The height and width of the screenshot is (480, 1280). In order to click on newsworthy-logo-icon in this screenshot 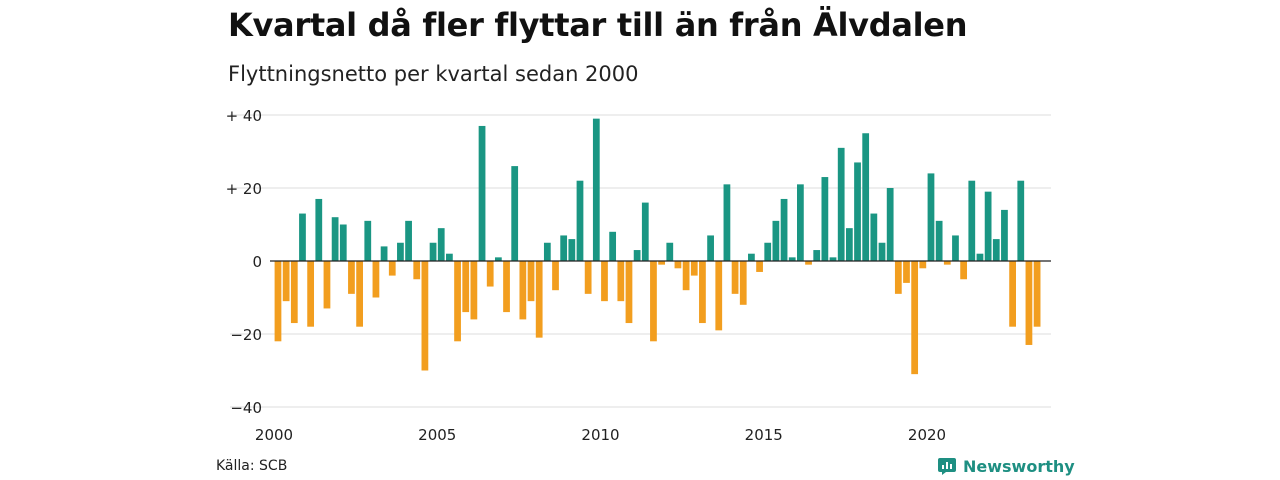, I will do `click(947, 466)`.